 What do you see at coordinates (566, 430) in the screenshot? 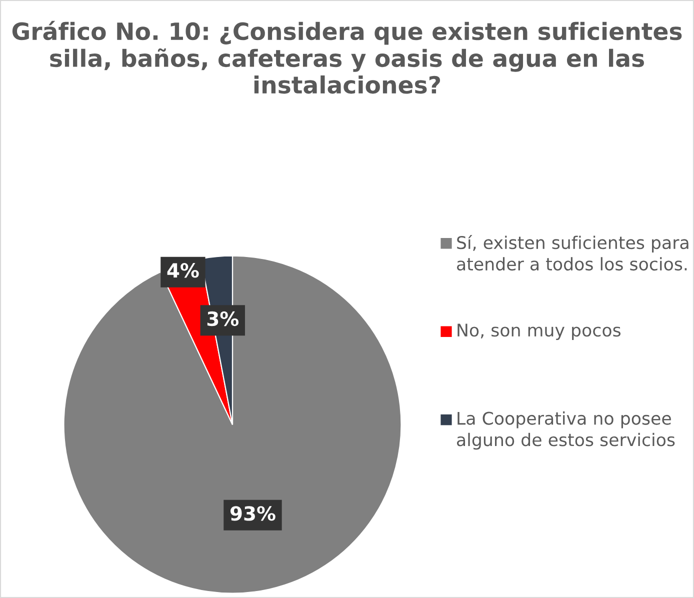
I see `legend-label: La Cooperativa no posee alguno de estos servicios` at bounding box center [566, 430].